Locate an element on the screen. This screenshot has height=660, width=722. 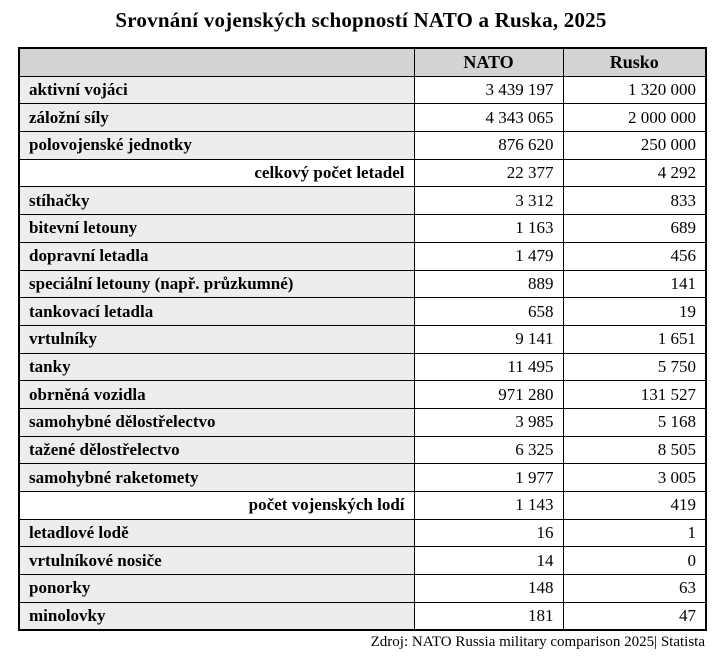
rusko-value-cell: 1 320 000 is located at coordinates (634, 90).